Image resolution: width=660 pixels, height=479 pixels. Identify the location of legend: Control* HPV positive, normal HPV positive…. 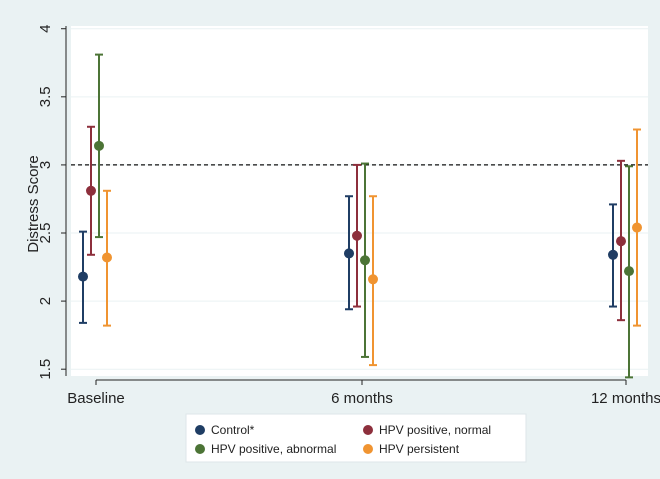
(356, 438).